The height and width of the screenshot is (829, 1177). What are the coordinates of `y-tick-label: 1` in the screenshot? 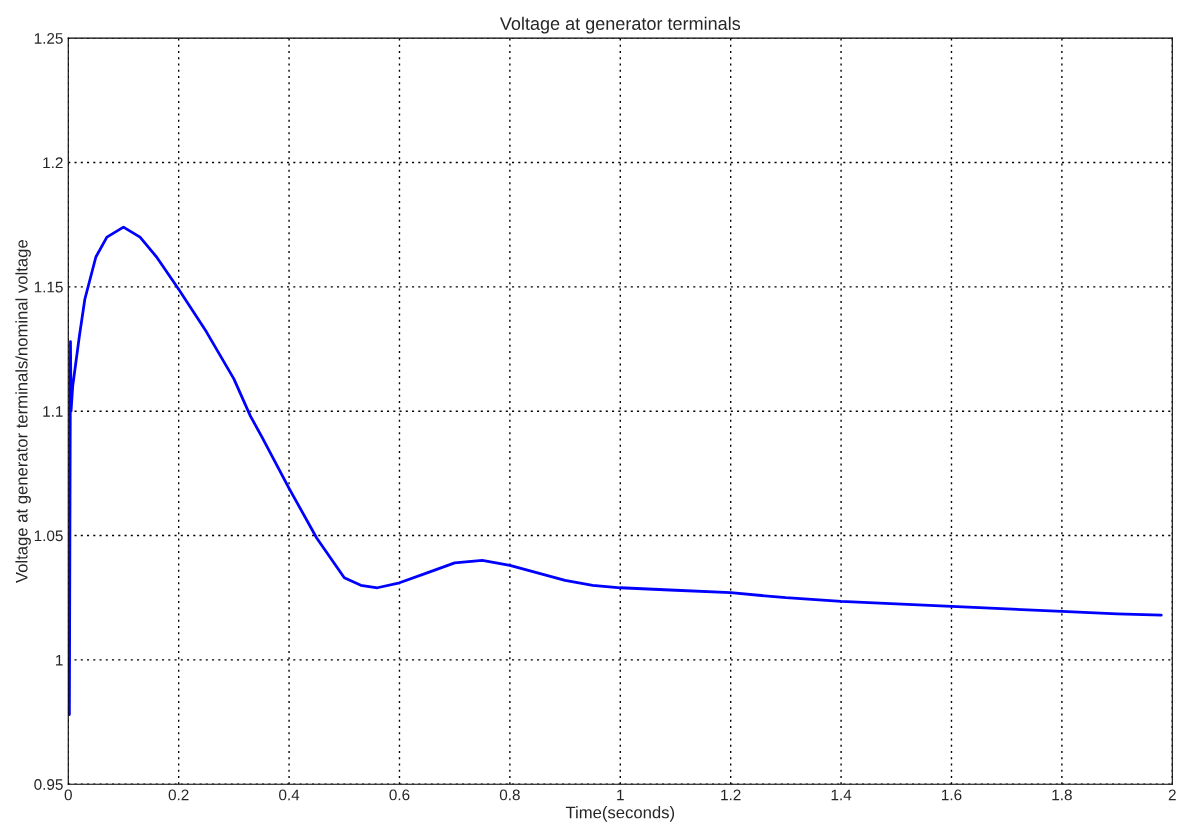 It's located at (59, 660).